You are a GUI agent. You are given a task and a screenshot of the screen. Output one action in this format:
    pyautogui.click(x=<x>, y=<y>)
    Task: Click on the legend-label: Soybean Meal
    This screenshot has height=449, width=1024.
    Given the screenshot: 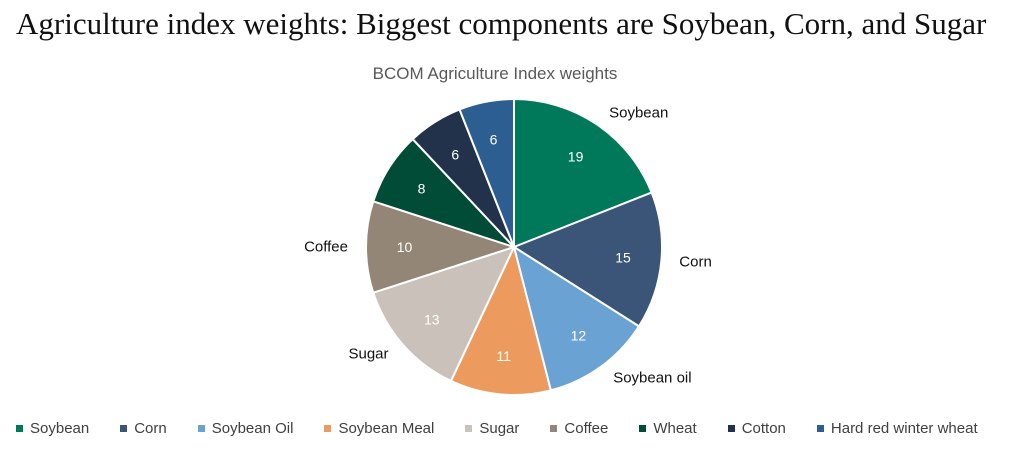 What is the action you would take?
    pyautogui.click(x=386, y=428)
    